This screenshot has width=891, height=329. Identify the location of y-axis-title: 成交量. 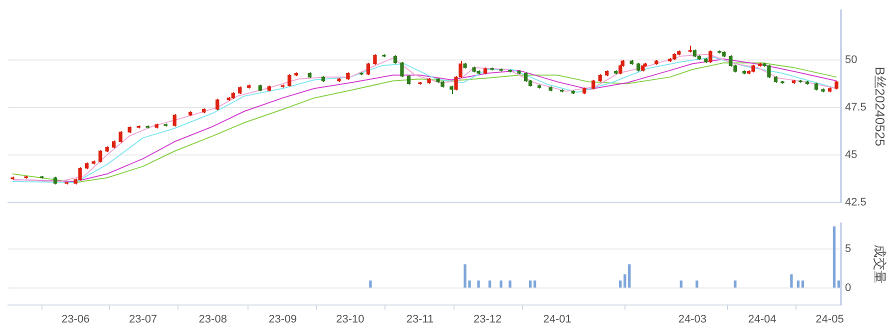
(880, 264).